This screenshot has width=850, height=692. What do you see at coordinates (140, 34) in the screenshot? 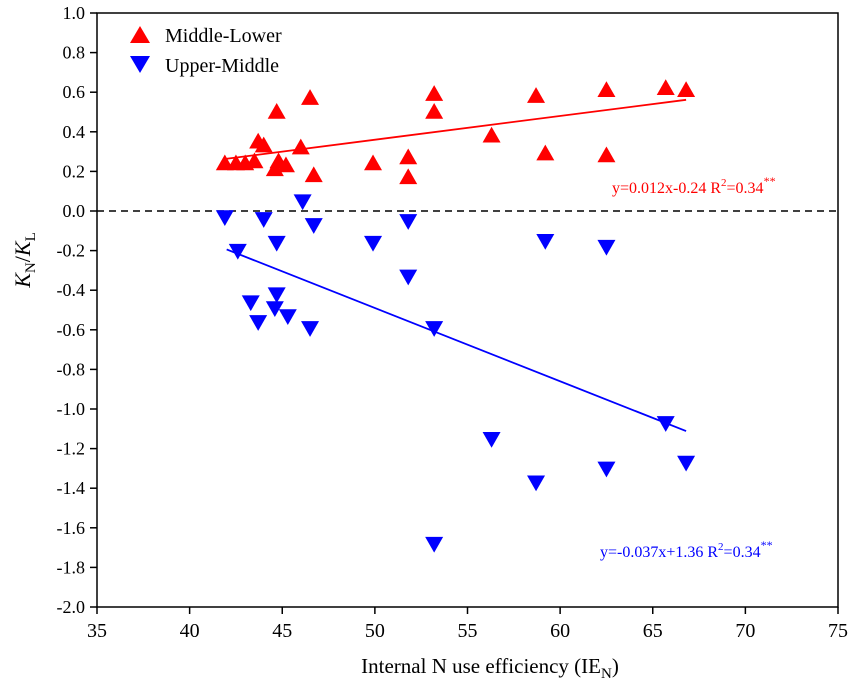
I see `legend-marker-middle-lower` at bounding box center [140, 34].